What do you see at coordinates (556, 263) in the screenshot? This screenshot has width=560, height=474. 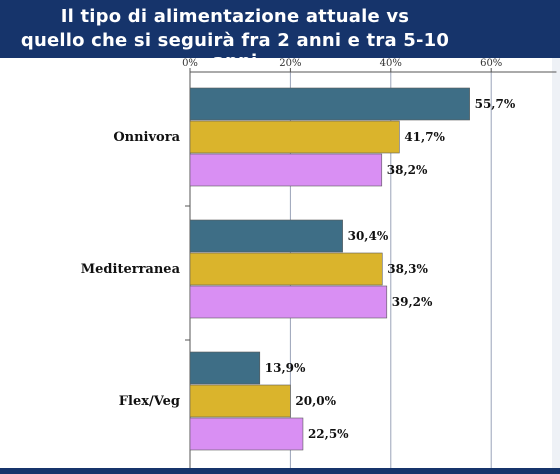 I see `right-edge-strip` at bounding box center [556, 263].